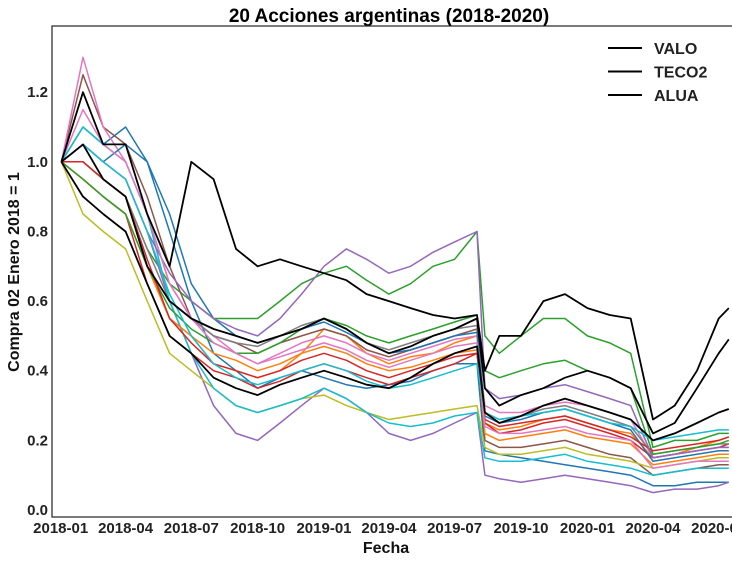  What do you see at coordinates (14, 272) in the screenshot?
I see `y-axis-label: Compra 02 Enero 2018 = 1` at bounding box center [14, 272].